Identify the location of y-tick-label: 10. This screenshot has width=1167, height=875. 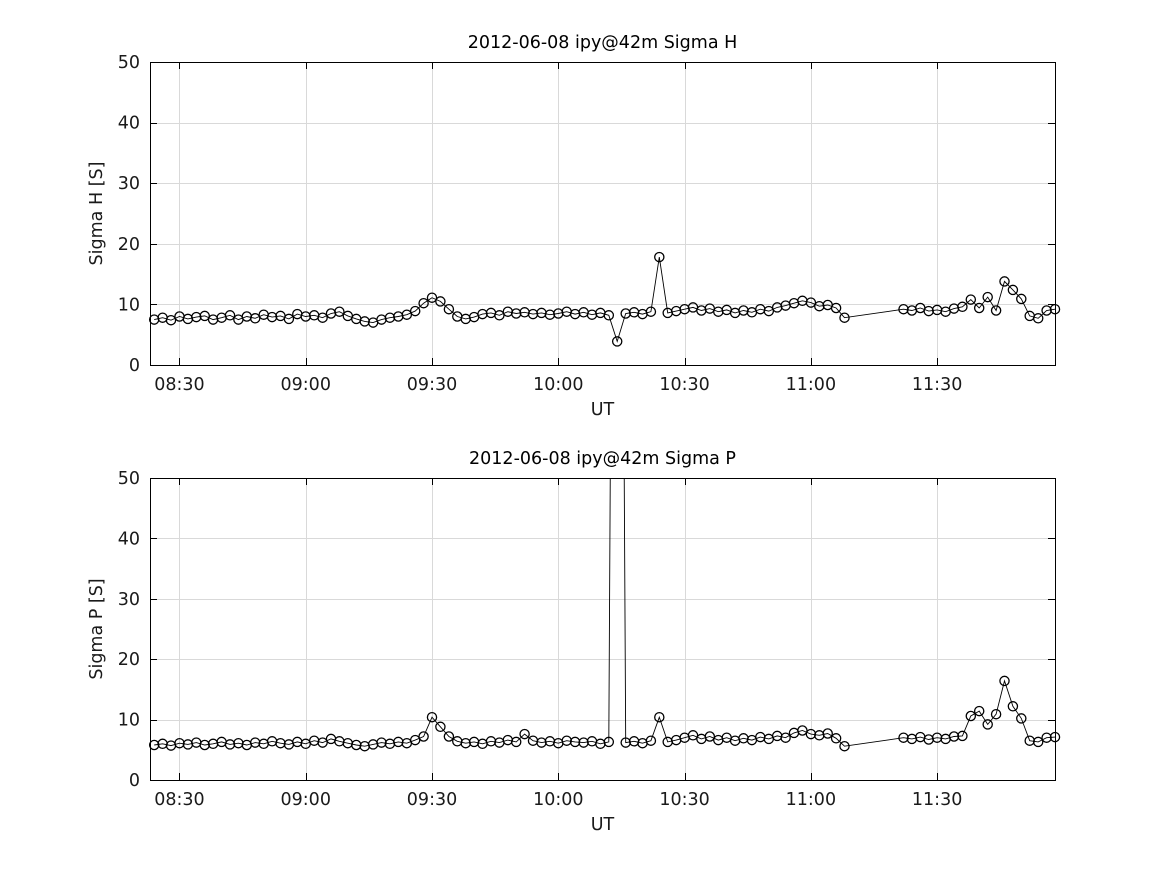
(129, 721).